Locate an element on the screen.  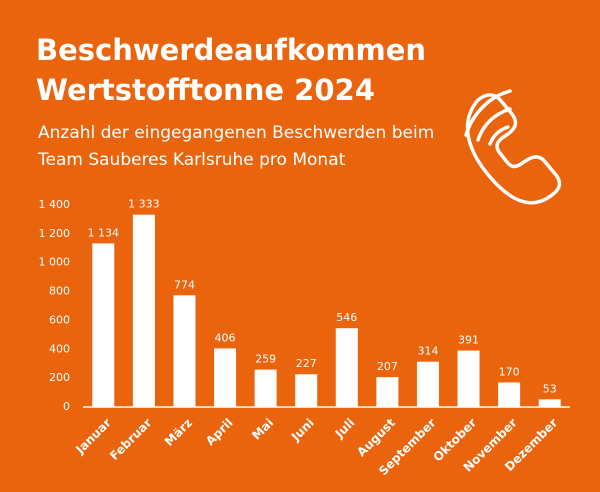
value-label: 546 is located at coordinates (346, 317).